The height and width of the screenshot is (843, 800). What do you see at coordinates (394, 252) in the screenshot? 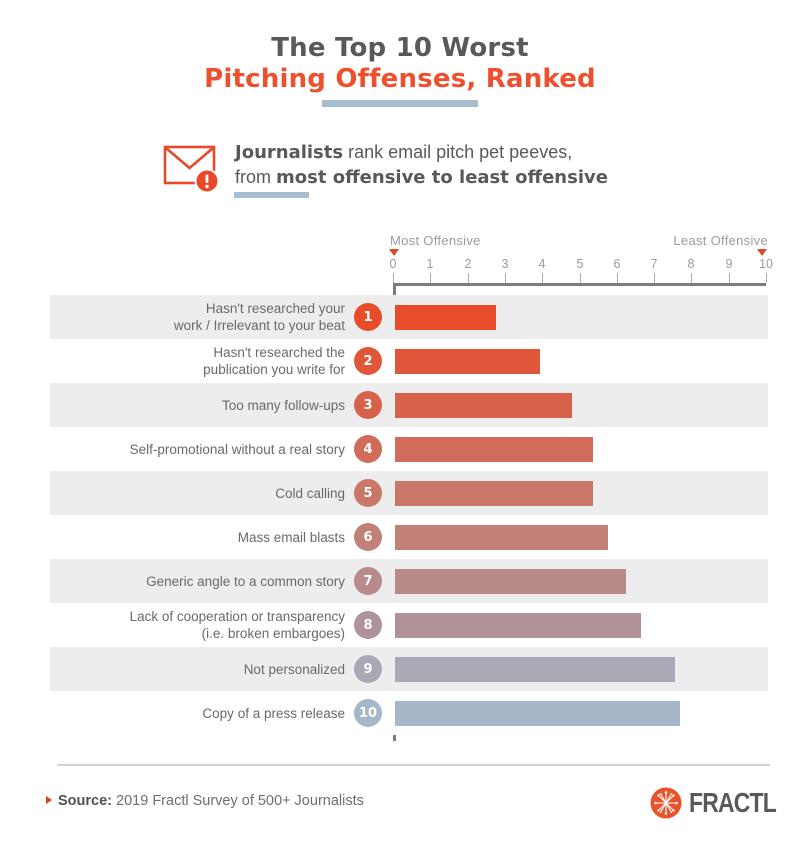
I see `most-offensive-marker-icon` at bounding box center [394, 252].